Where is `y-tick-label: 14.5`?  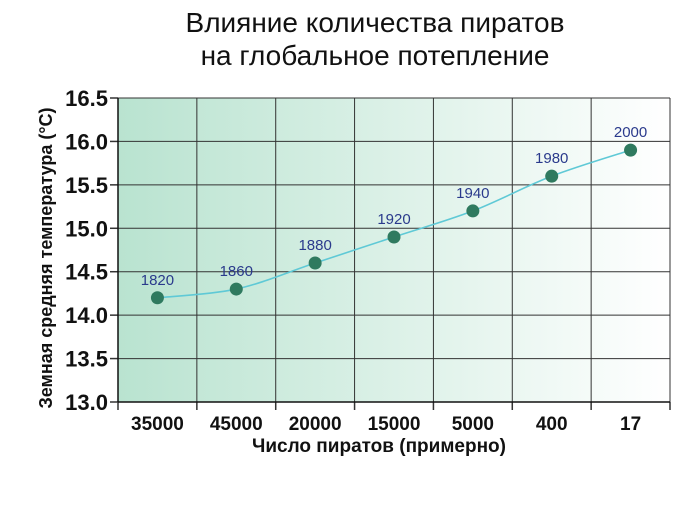 y-tick-label: 14.5 is located at coordinates (86, 272).